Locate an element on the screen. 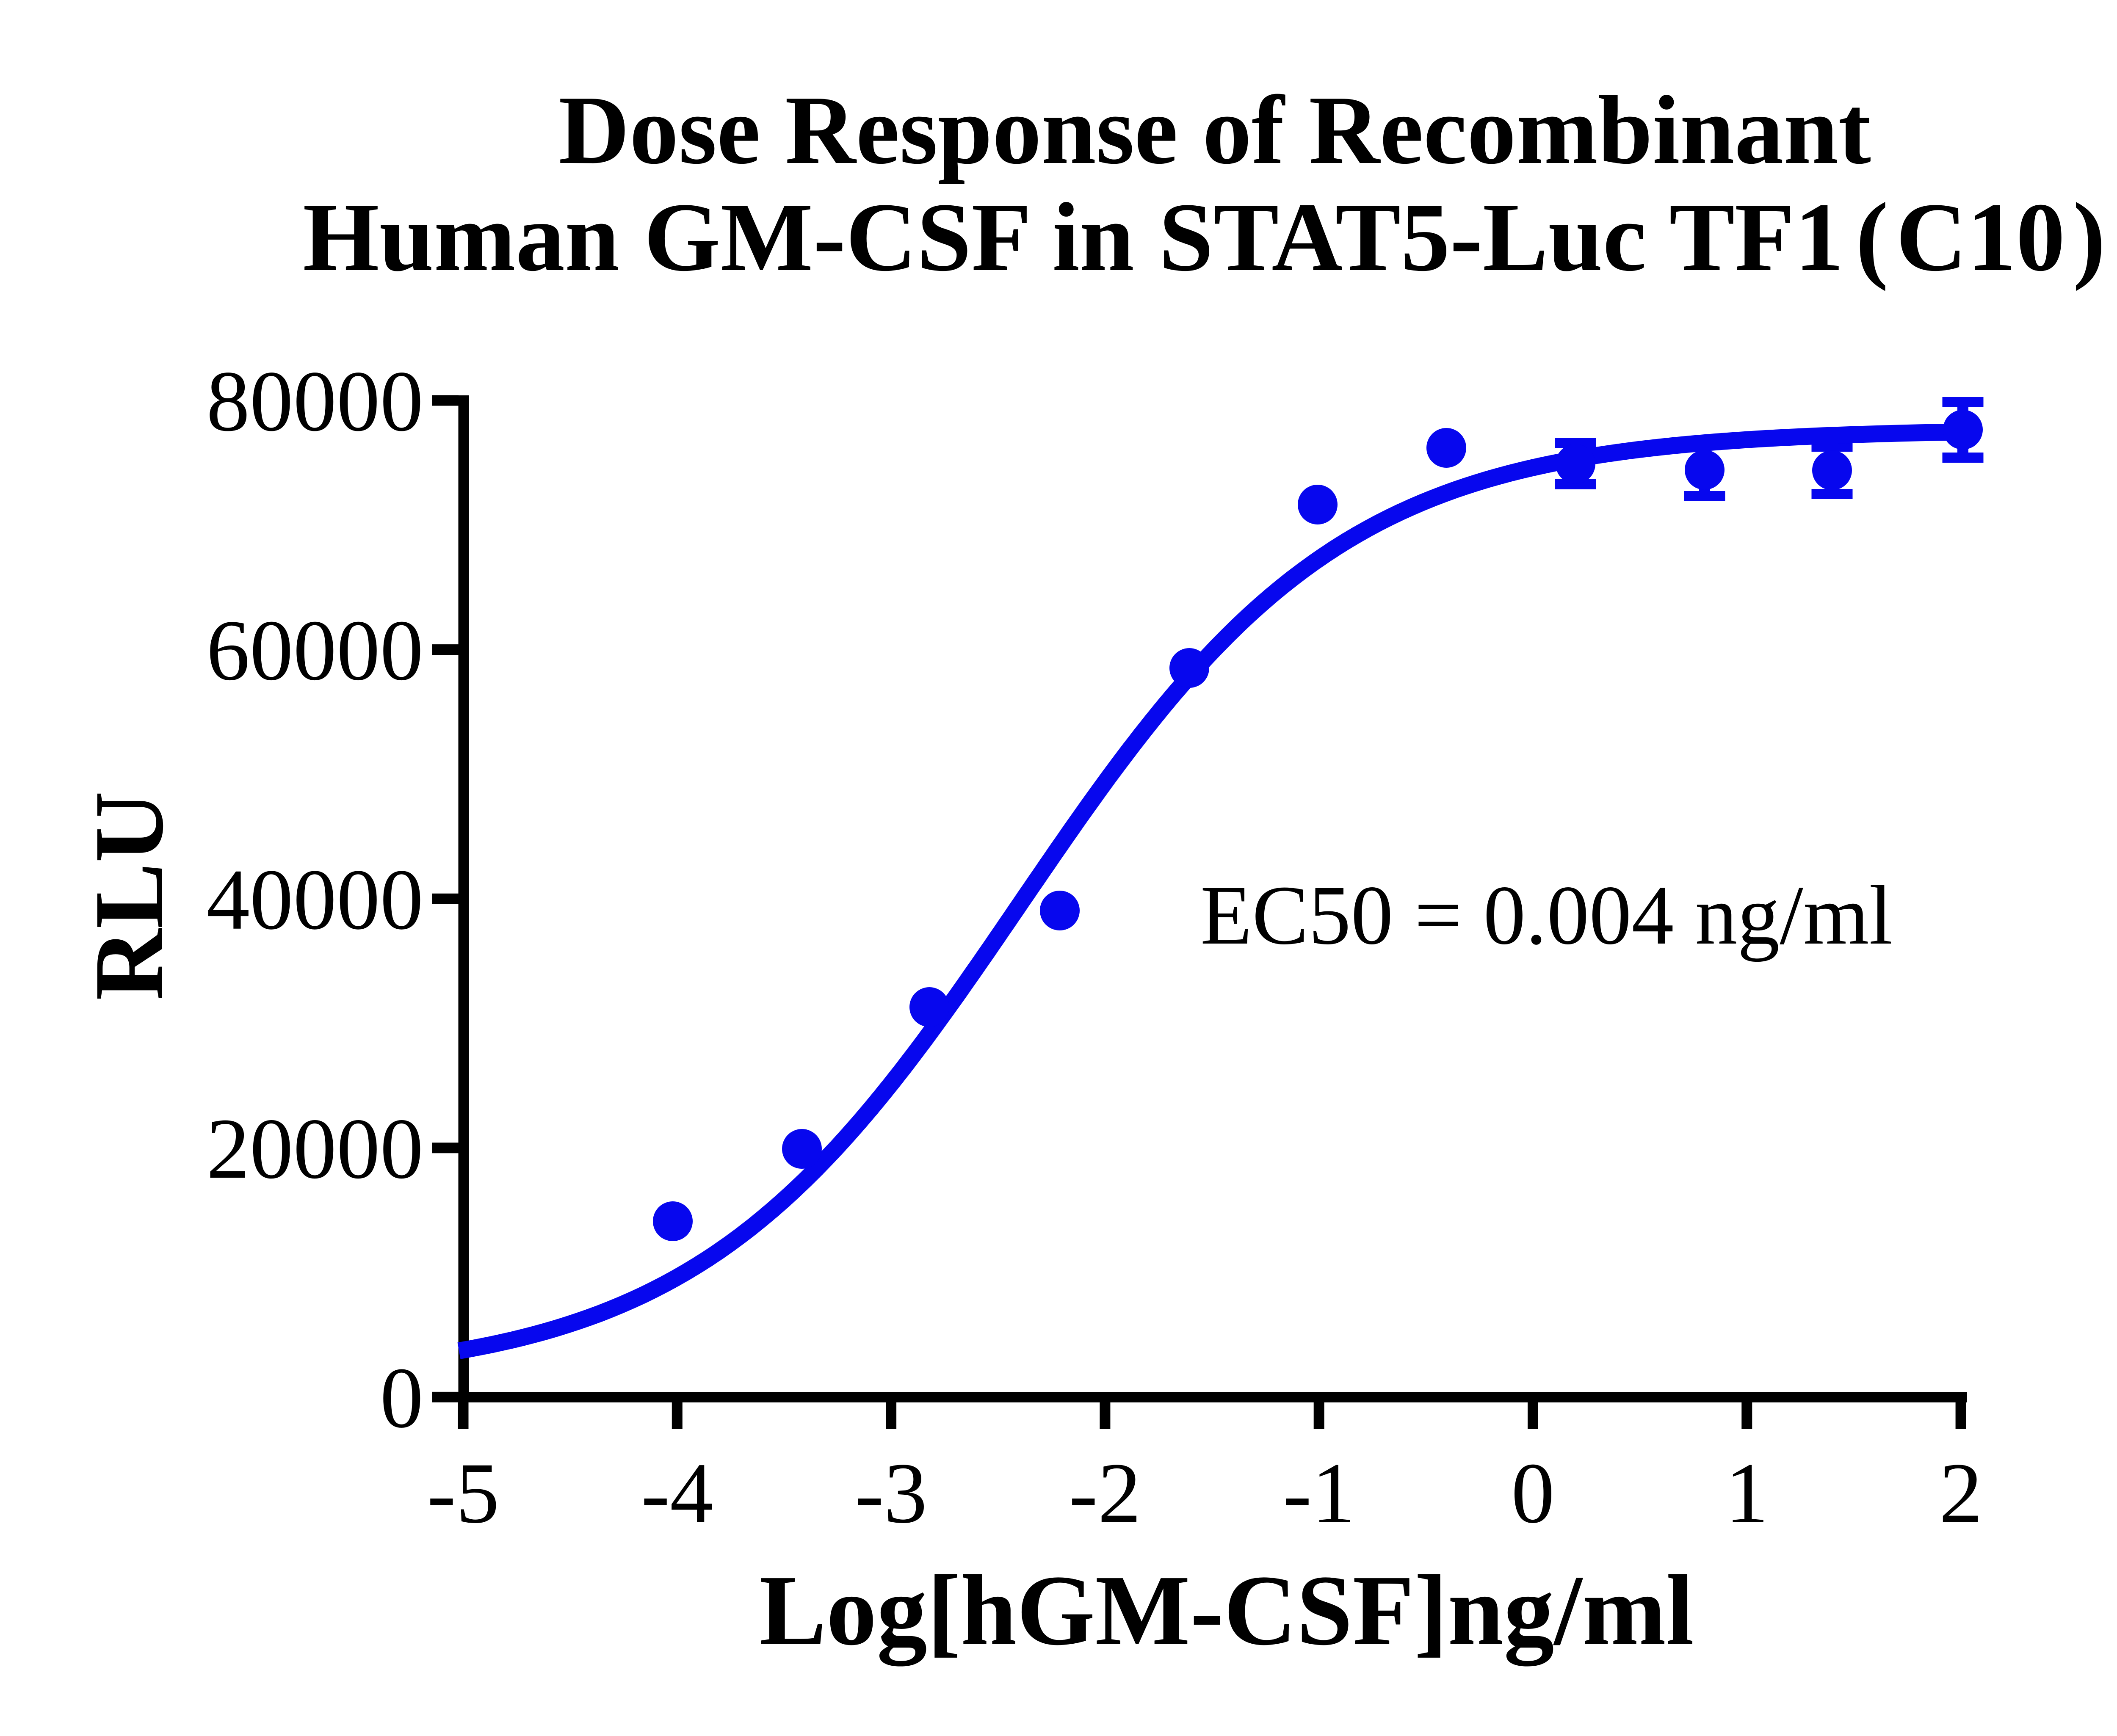 The image size is (2117, 1736). svg-text: -4 is located at coordinates (677, 1493).